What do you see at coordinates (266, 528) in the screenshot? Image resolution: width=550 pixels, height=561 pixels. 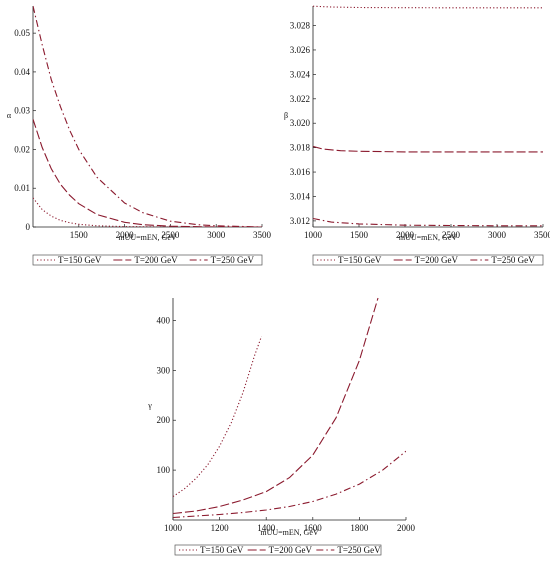 I see `x-tick-label: 1400` at bounding box center [266, 528].